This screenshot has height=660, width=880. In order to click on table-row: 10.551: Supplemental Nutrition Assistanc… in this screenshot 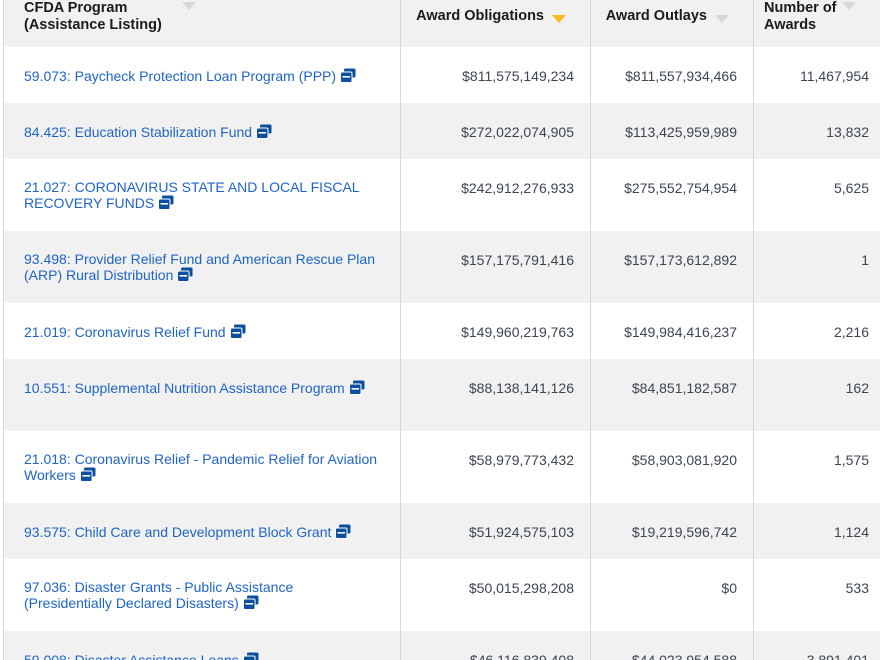, I will do `click(441, 395)`.